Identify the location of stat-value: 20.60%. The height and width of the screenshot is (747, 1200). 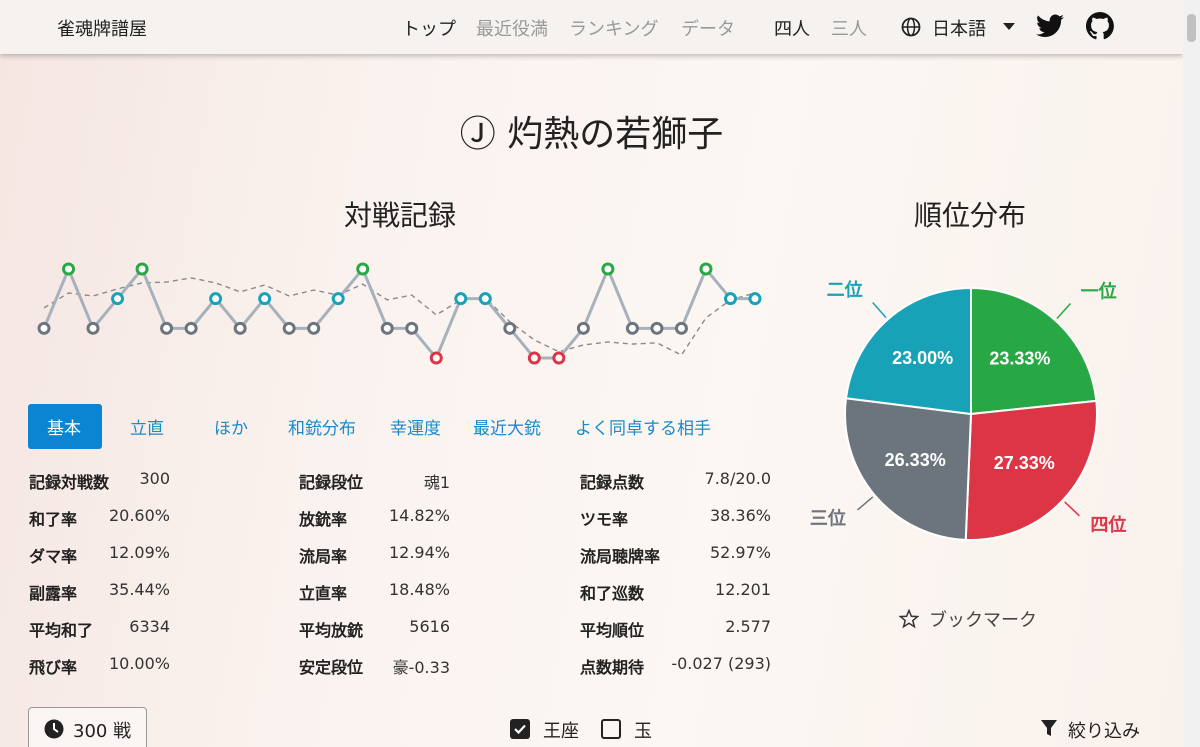
(139, 515).